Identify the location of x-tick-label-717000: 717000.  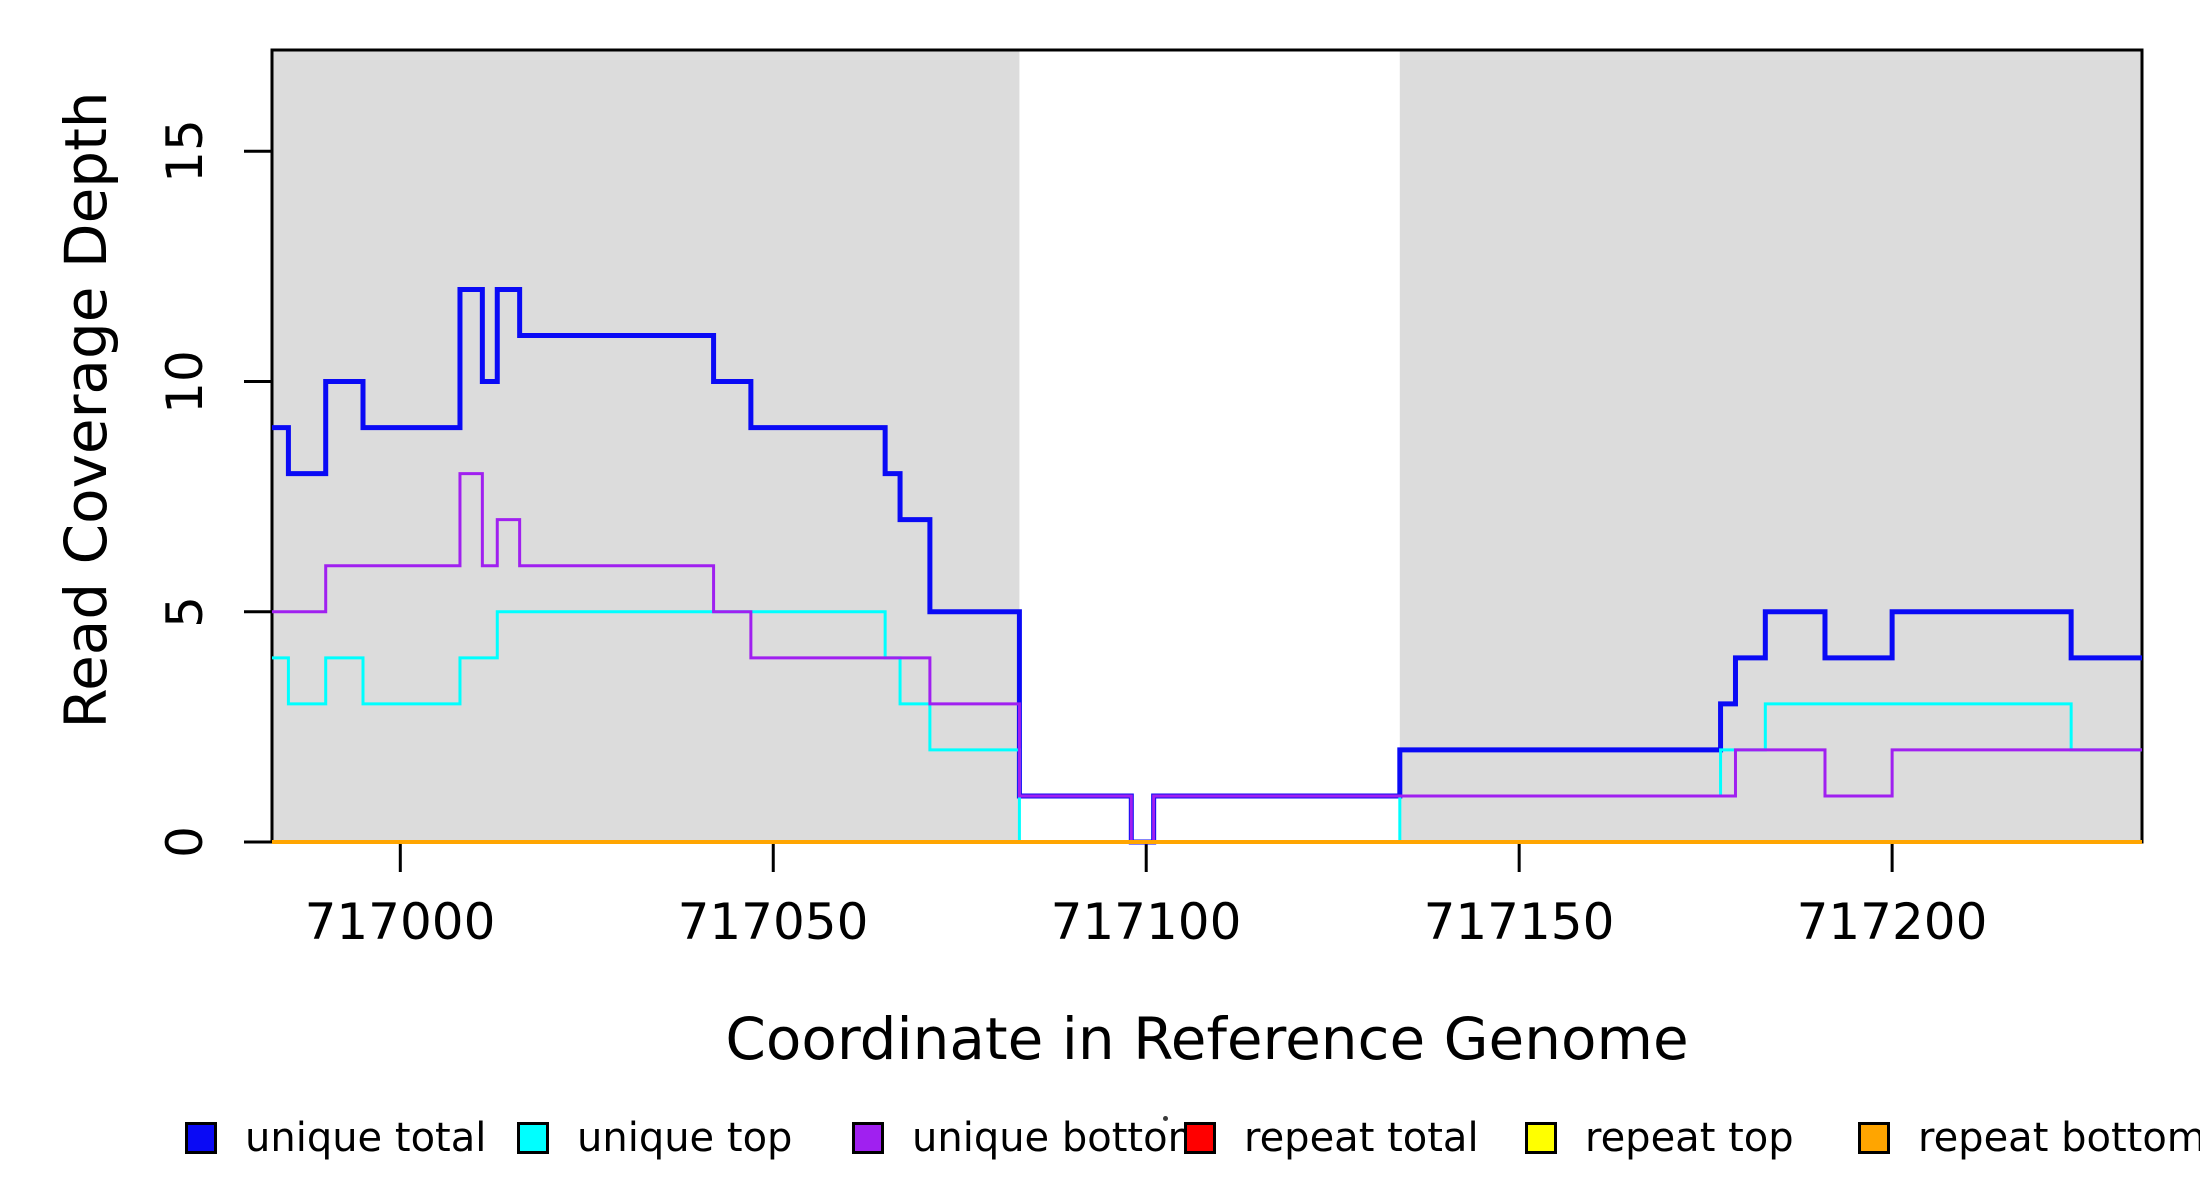
(400, 922).